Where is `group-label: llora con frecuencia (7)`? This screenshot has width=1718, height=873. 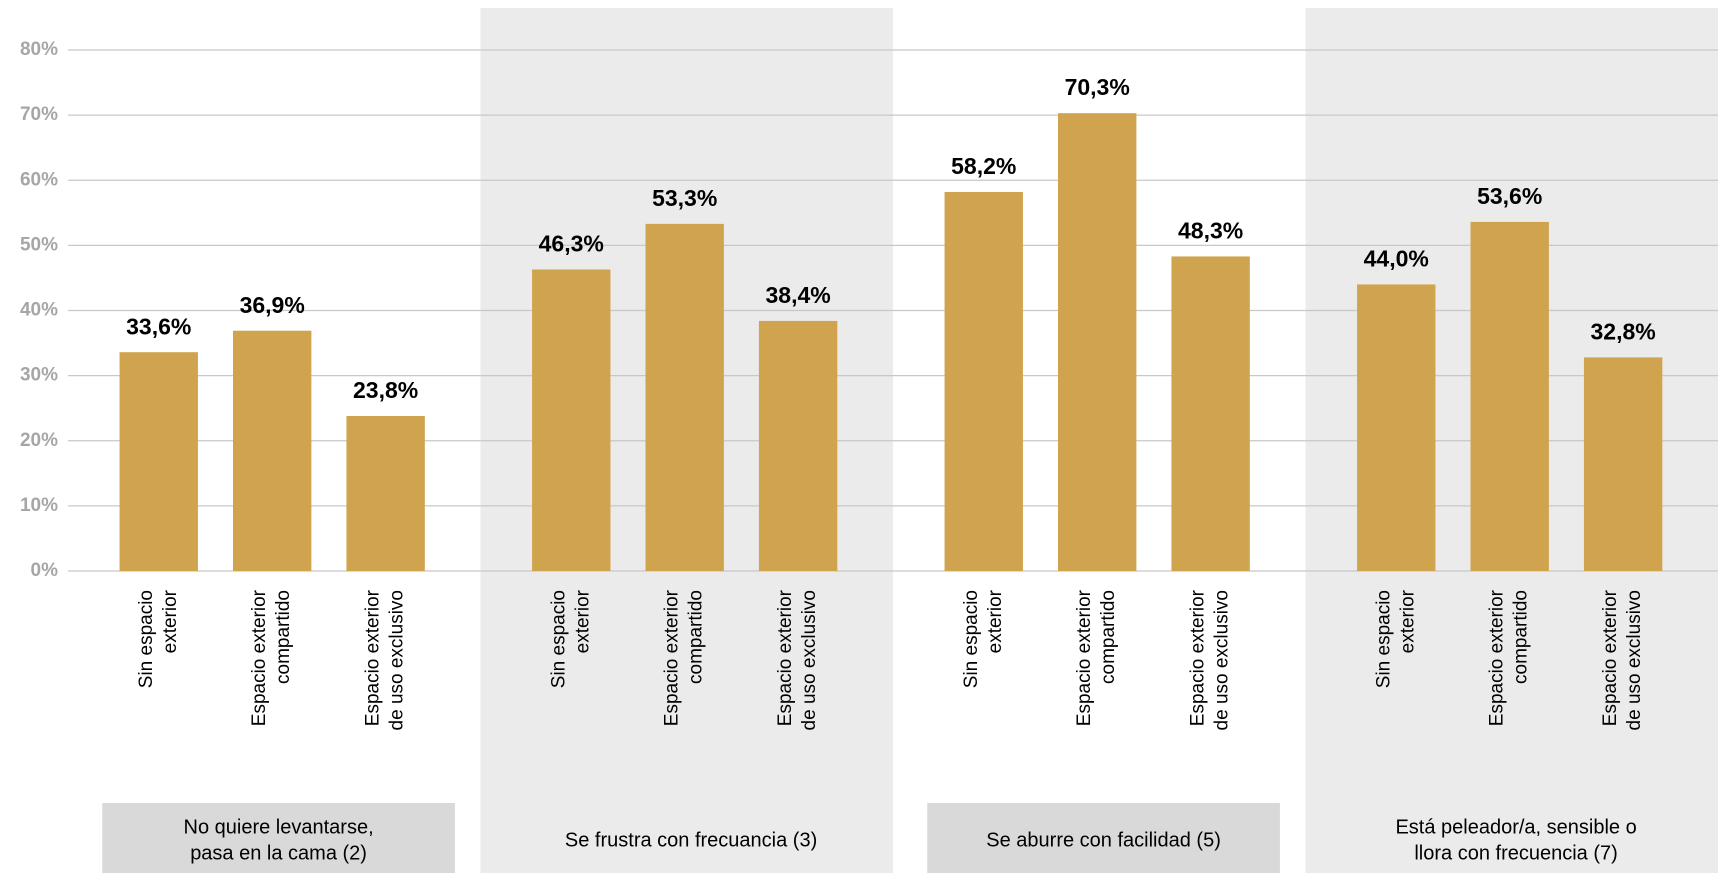
group-label: llora con frecuencia (7) is located at coordinates (1515, 853).